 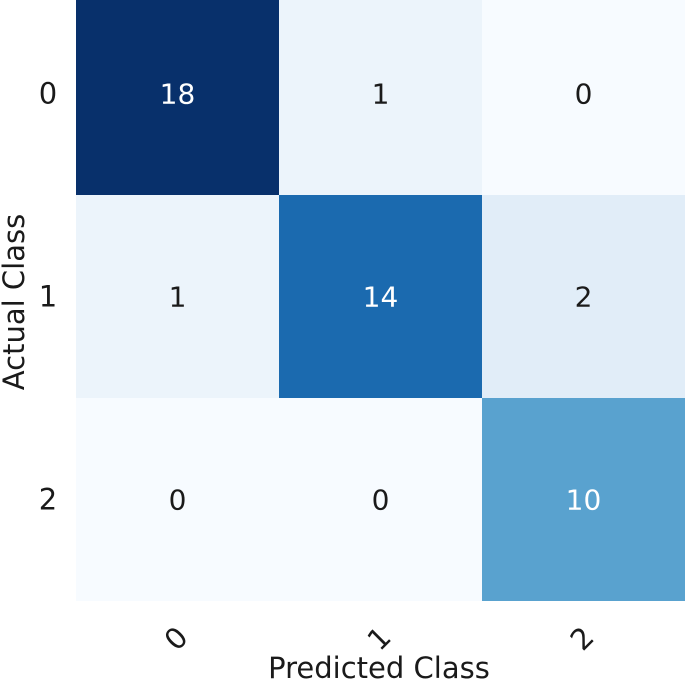 I want to click on cell-value-r0-c0: 18, so click(x=178, y=94).